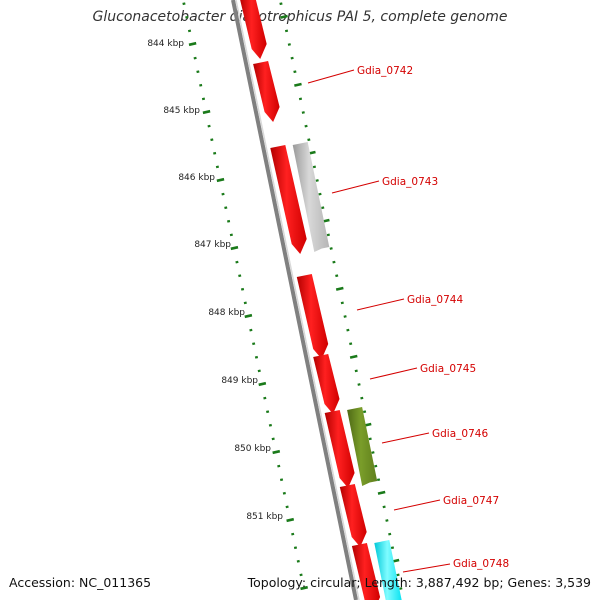 Image resolution: width=600 pixels, height=600 pixels. What do you see at coordinates (226, 313) in the screenshot?
I see `scale-label-848: 848 kbp` at bounding box center [226, 313].